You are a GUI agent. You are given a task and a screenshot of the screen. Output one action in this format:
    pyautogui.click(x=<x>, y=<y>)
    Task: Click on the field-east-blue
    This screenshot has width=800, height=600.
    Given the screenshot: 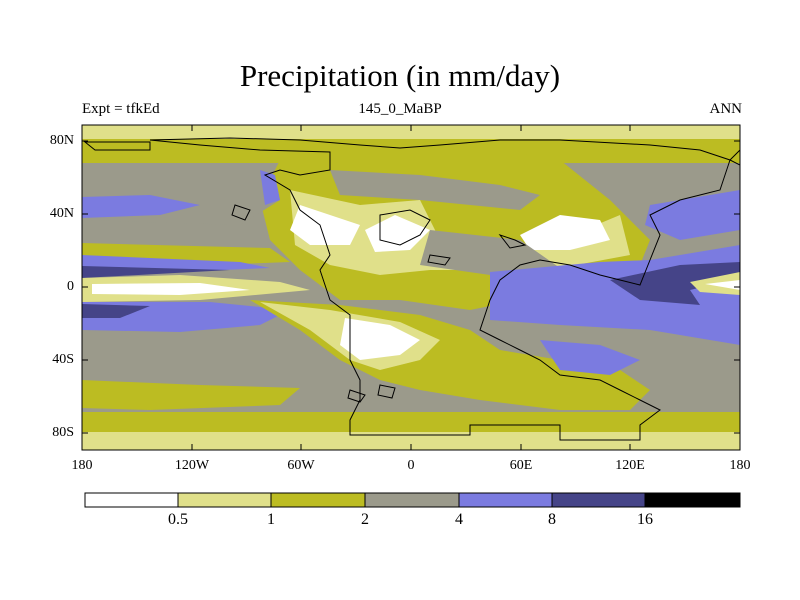 What is the action you would take?
    pyautogui.click(x=692, y=215)
    